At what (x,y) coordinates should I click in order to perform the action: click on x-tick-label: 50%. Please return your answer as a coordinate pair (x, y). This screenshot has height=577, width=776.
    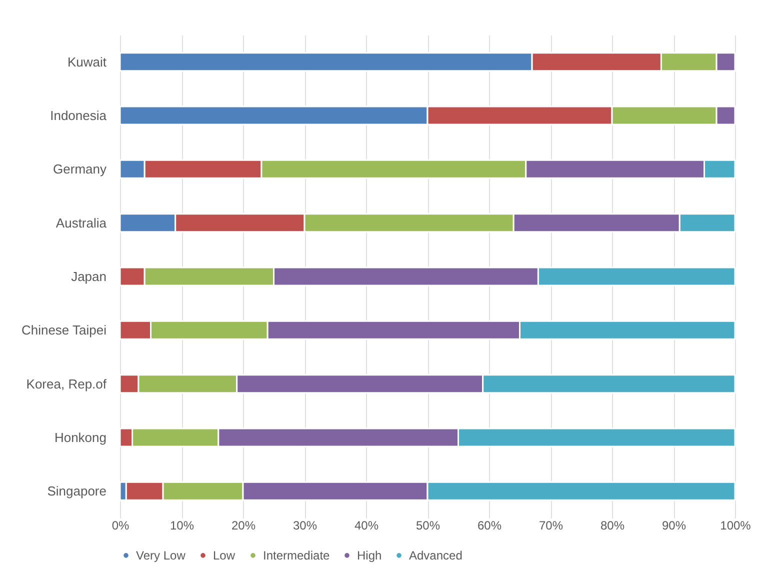
    Looking at the image, I should click on (428, 525).